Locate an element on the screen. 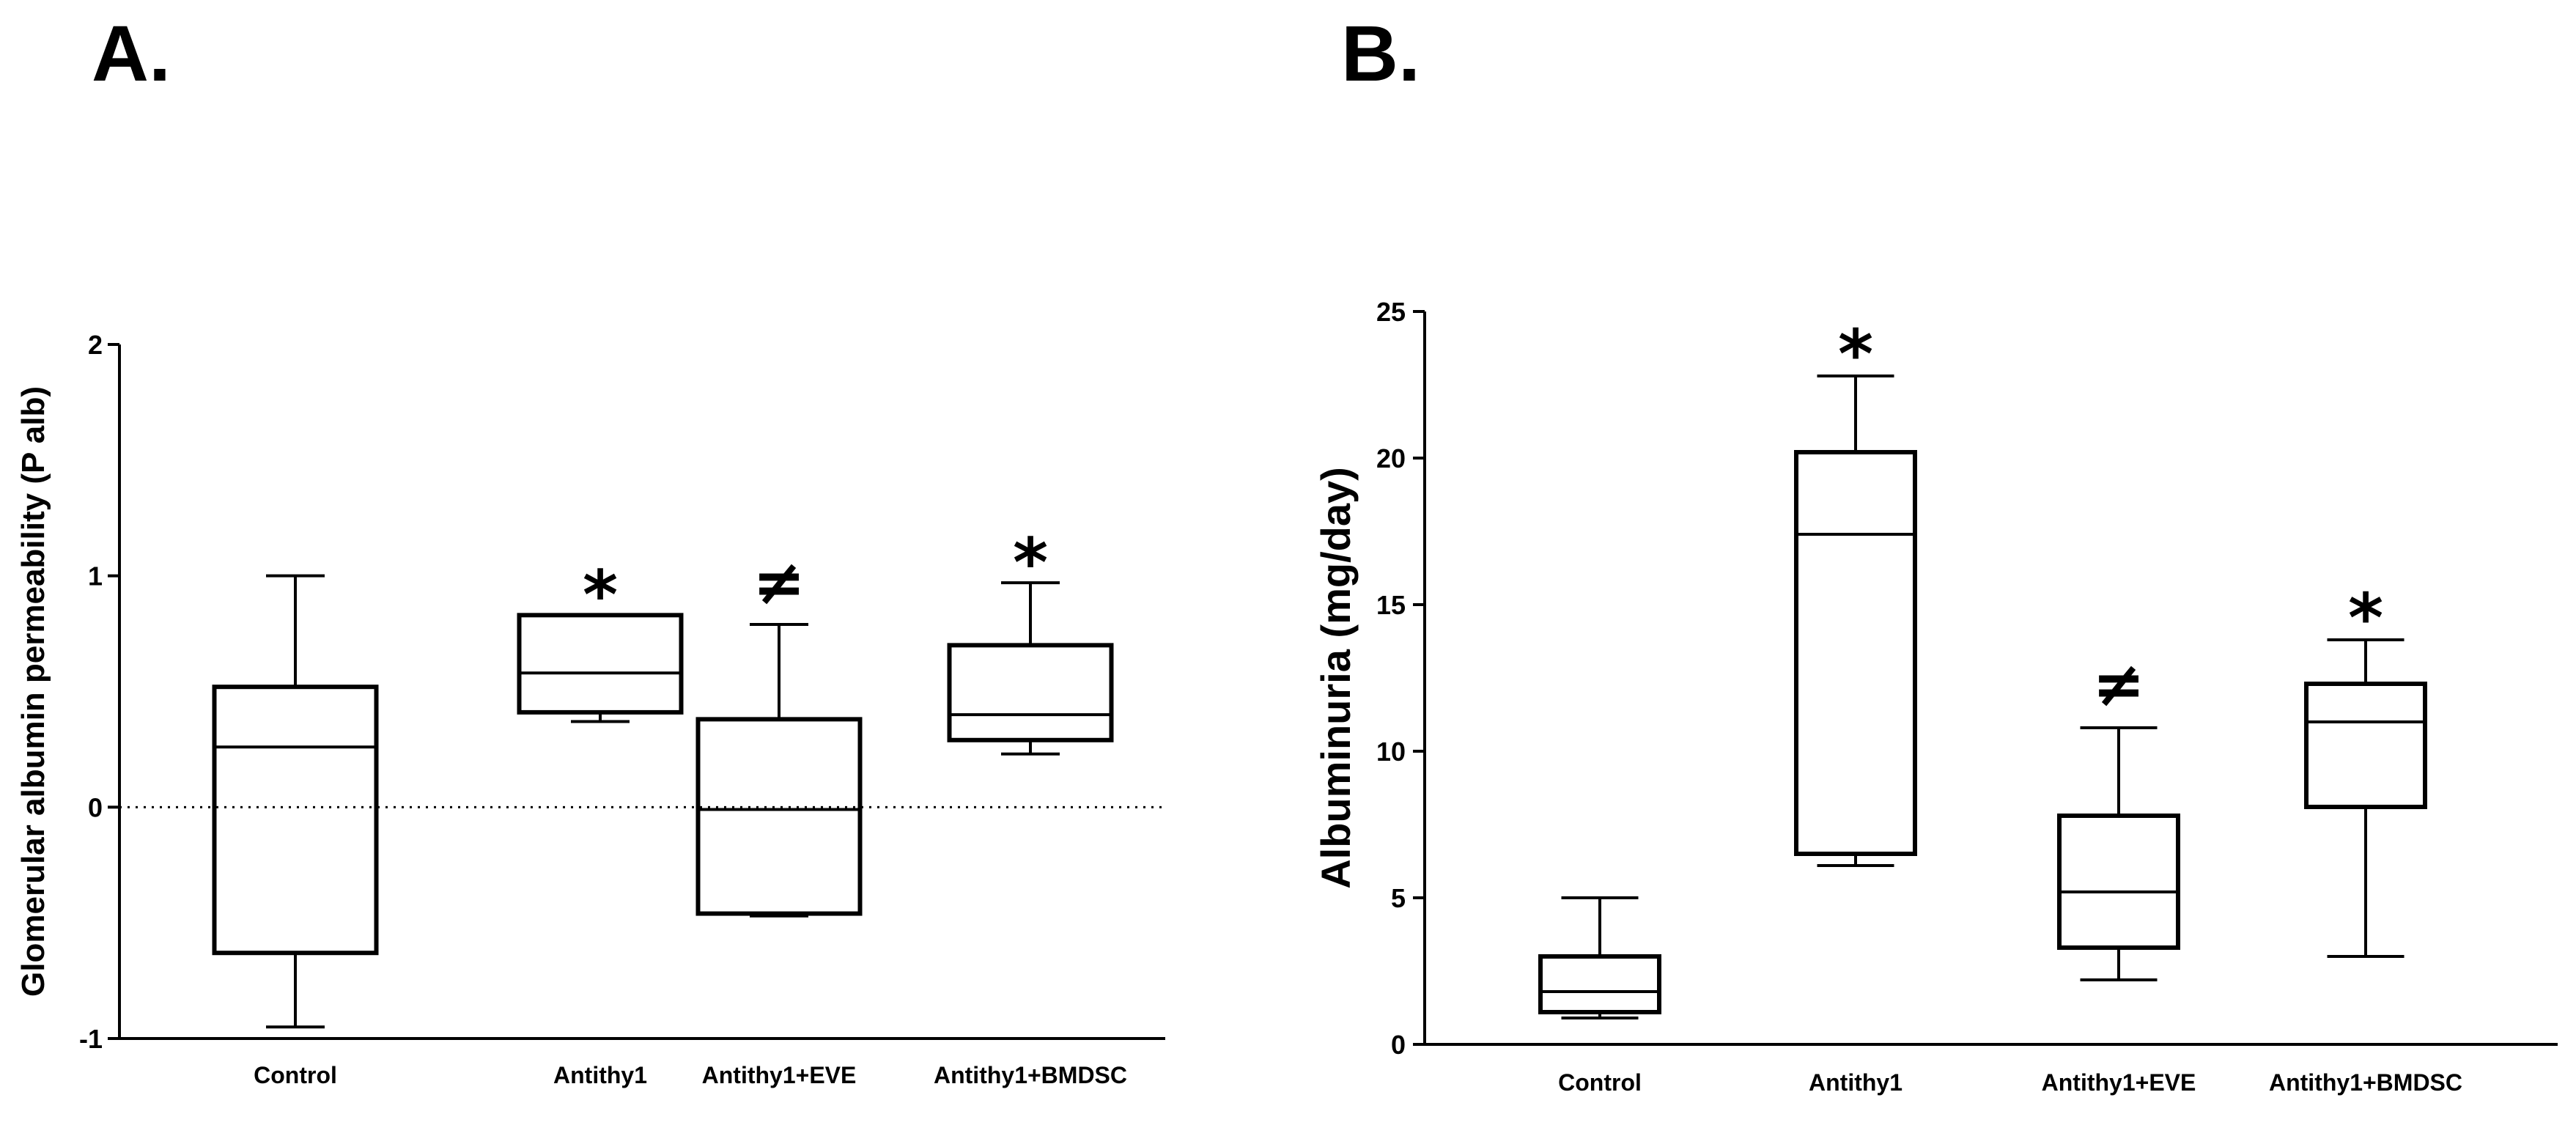 This screenshot has width=2576, height=1125. y-tick-label: 5 is located at coordinates (1398, 898).